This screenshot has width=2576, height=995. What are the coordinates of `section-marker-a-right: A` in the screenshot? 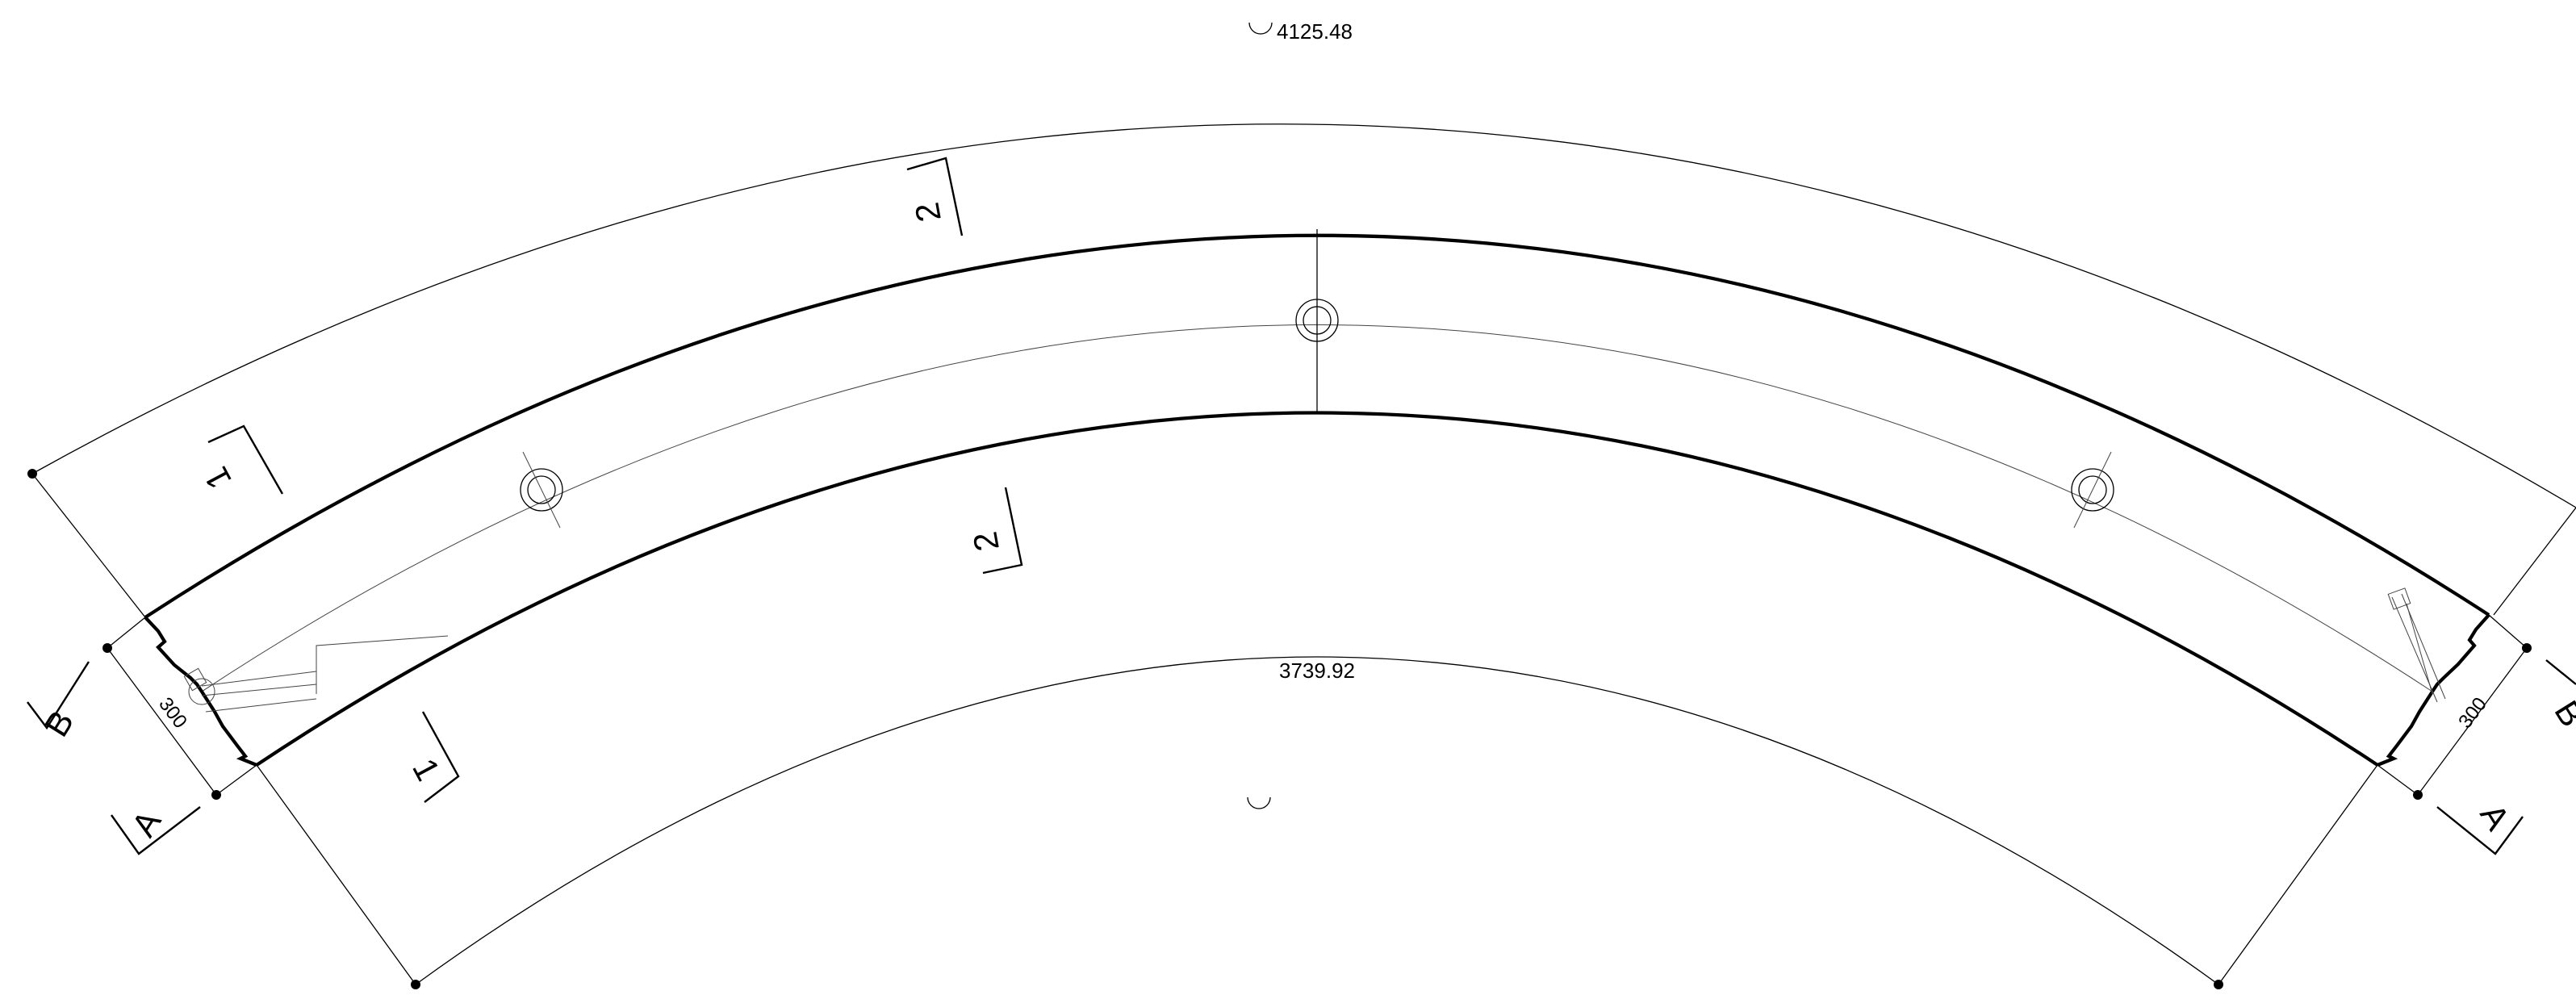 It's located at (2480, 826).